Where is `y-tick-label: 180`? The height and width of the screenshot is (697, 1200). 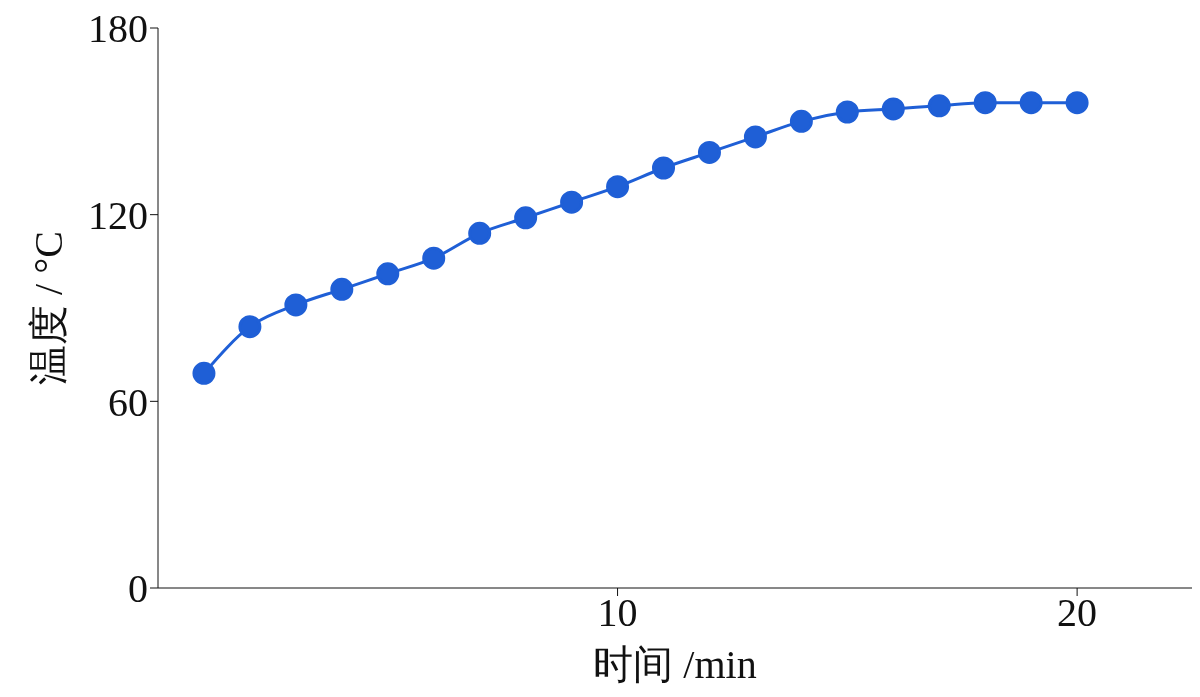 y-tick-label: 180 is located at coordinates (118, 29).